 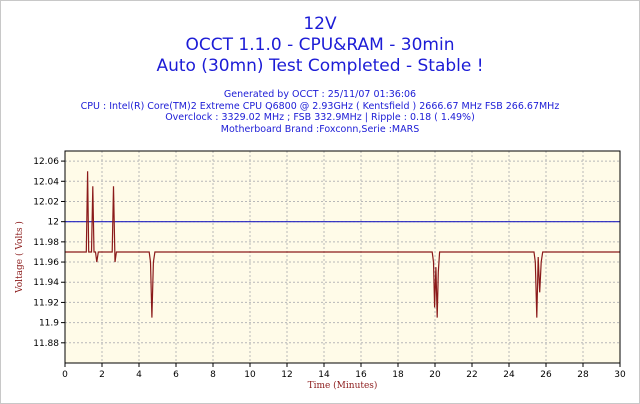 I want to click on x-tick-label: 22, so click(x=471, y=375).